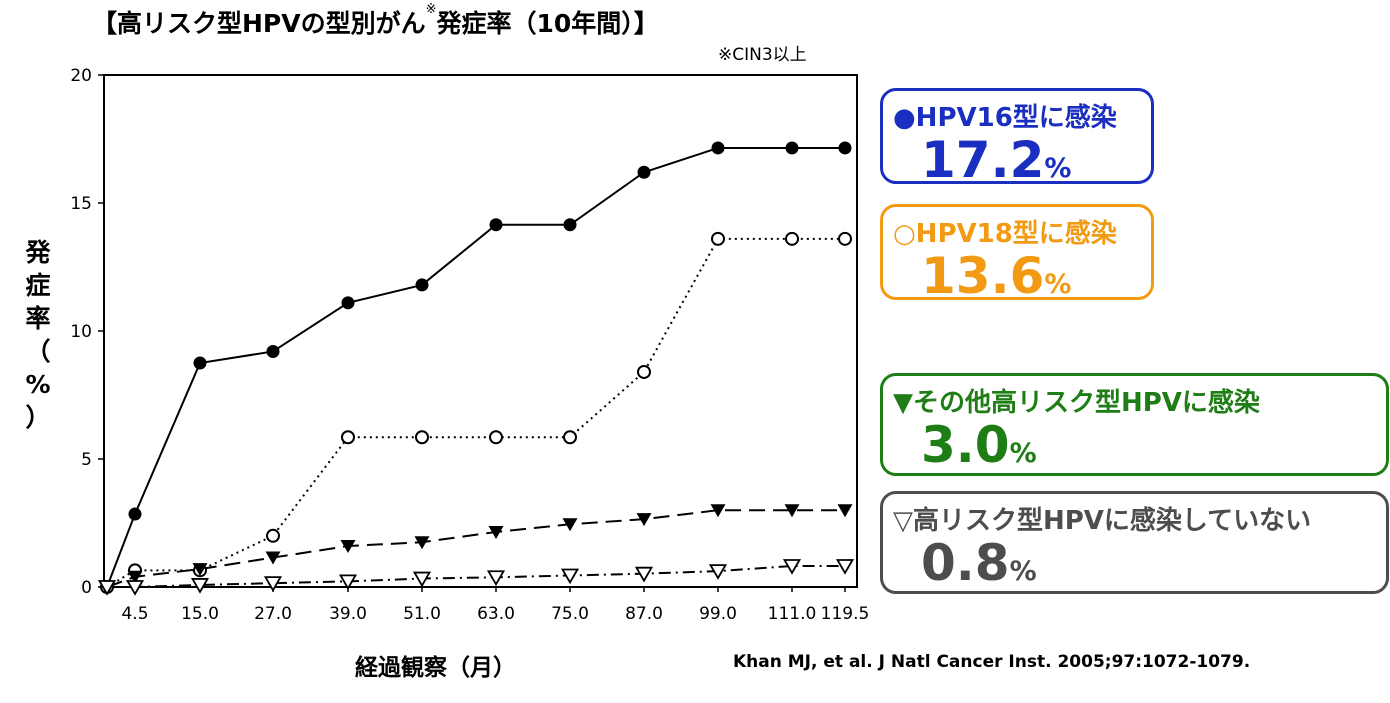  I want to click on legend-value: 17.2%, so click(996, 160).